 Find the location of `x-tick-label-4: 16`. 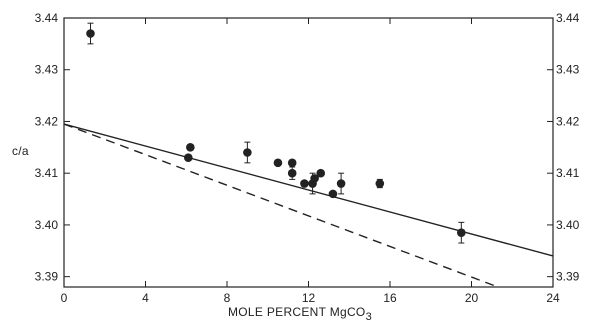

x-tick-label-4: 16 is located at coordinates (390, 298).